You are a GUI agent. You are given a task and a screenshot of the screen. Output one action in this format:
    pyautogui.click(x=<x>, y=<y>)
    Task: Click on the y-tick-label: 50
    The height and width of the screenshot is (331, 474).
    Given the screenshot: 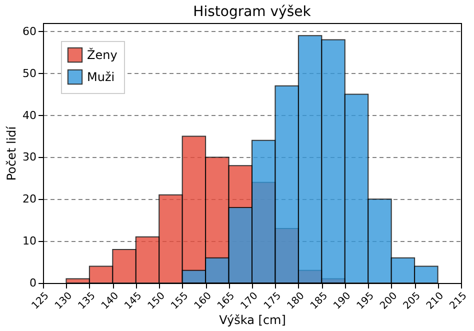 What is the action you would take?
    pyautogui.click(x=29, y=73)
    